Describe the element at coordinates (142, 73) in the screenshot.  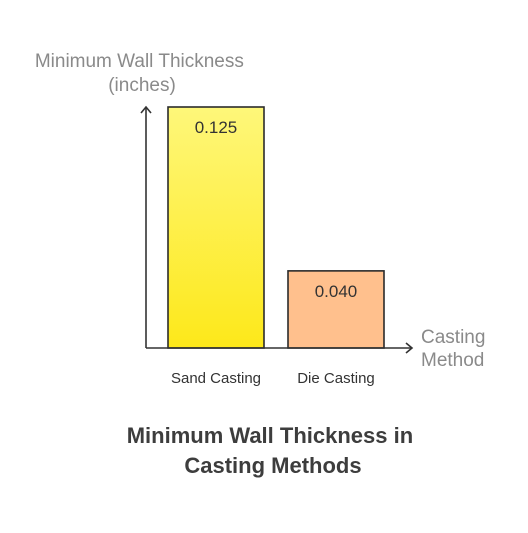
I see `y-axis-label: Minimum Wall Thickness (inches)` at that location.